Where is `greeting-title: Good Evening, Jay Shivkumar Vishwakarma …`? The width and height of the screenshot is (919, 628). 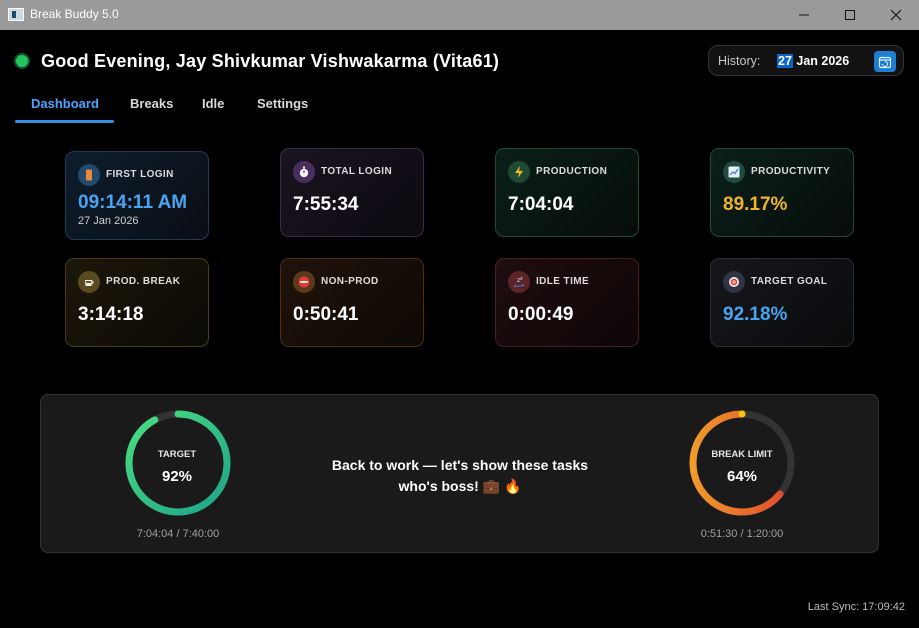
greeting-title: Good Evening, Jay Shivkumar Vishwakarma … is located at coordinates (270, 61).